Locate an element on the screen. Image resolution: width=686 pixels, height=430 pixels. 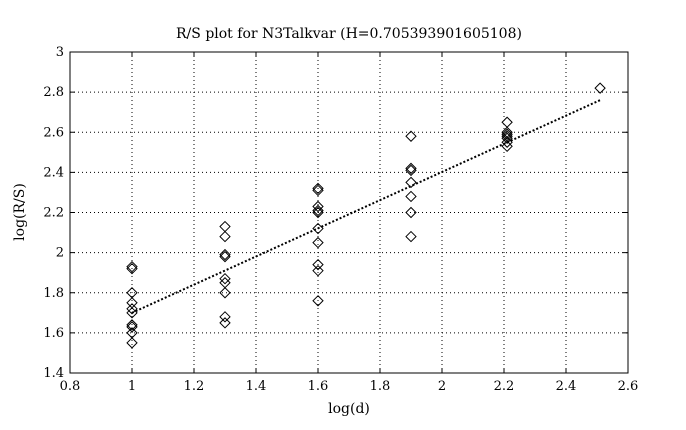
x-tick-label: 1.4 is located at coordinates (256, 386).